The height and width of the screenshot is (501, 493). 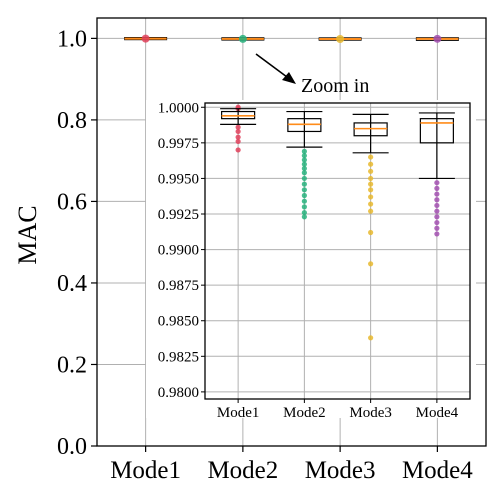 I want to click on inset-y-tick-label: 0.9825, so click(x=178, y=357).